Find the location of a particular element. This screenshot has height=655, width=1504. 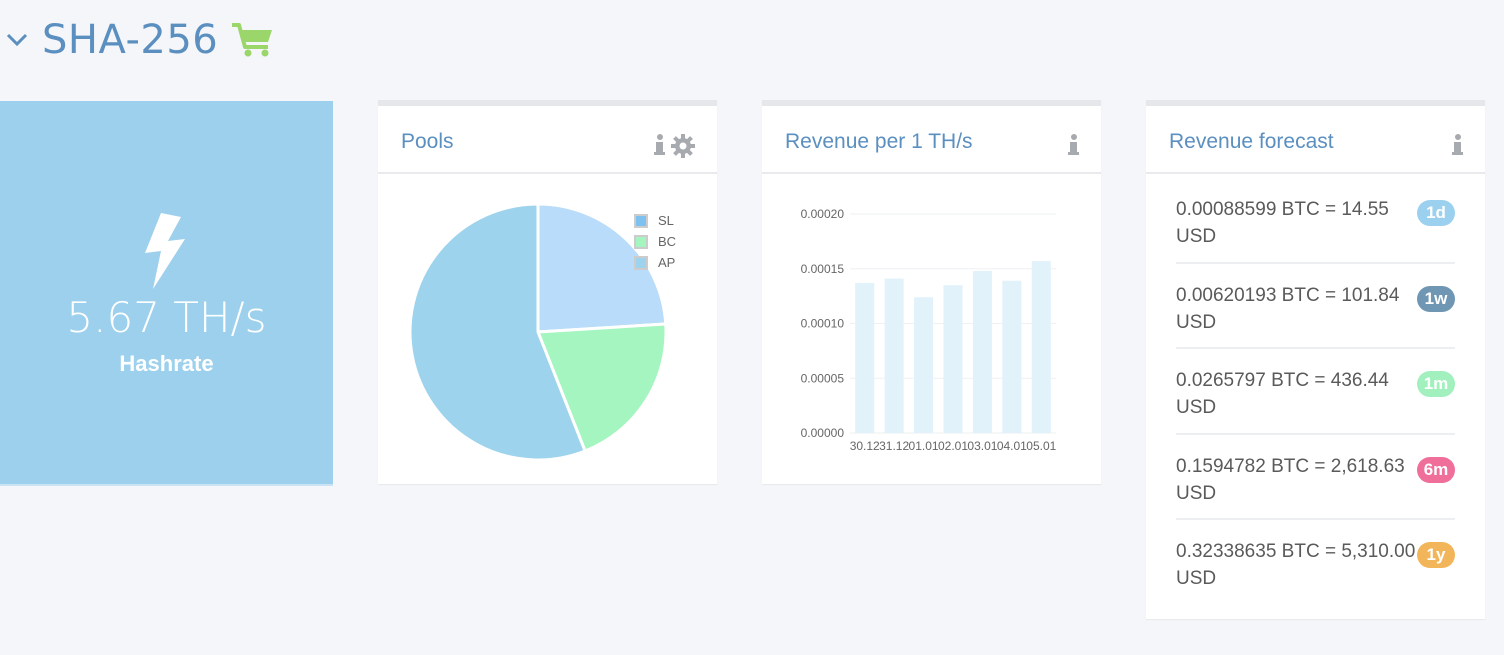

y-tick-label: 0.00010 is located at coordinates (823, 324).